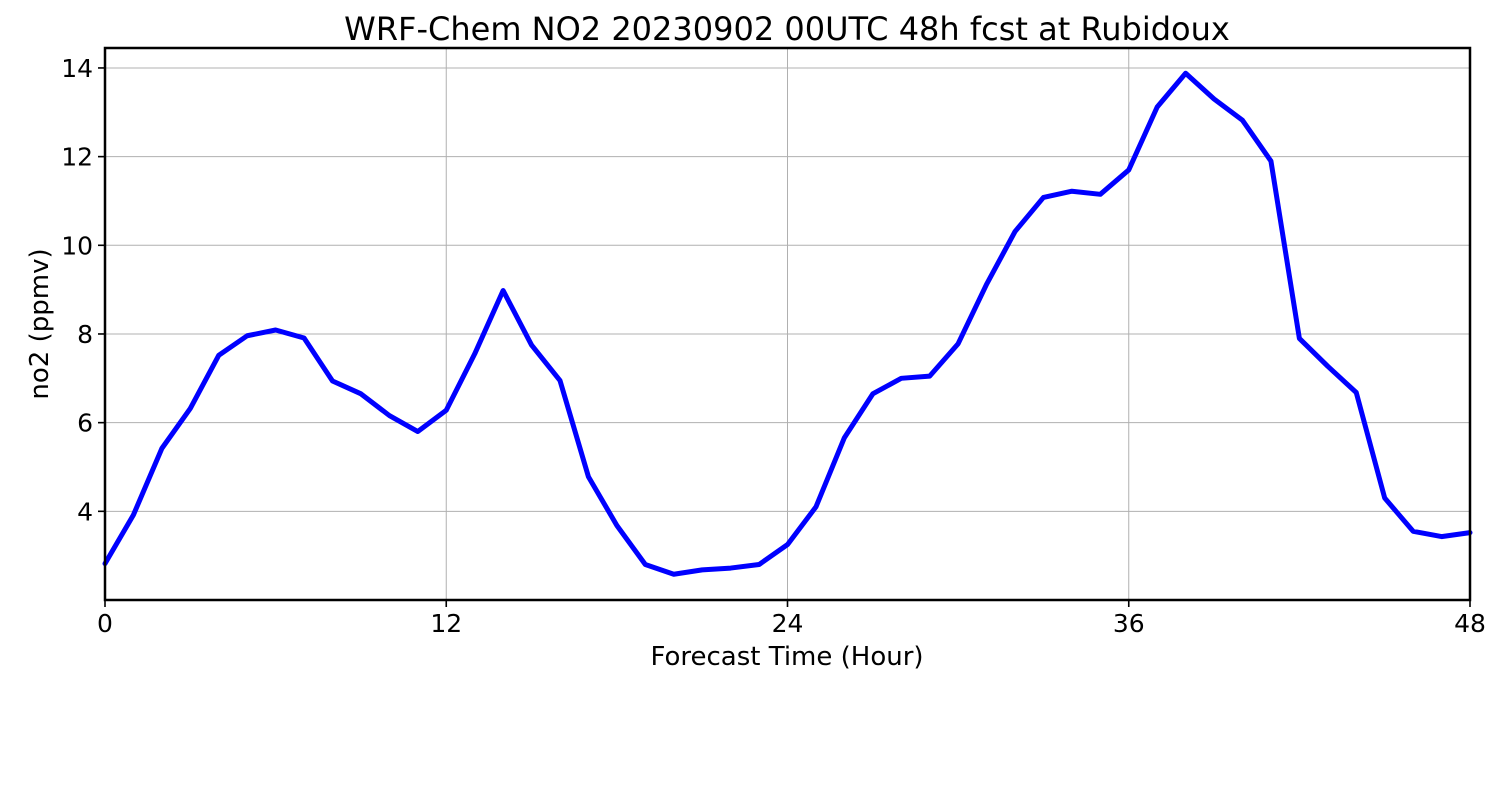 The image size is (1500, 800). I want to click on x-tick-label: 24, so click(788, 623).